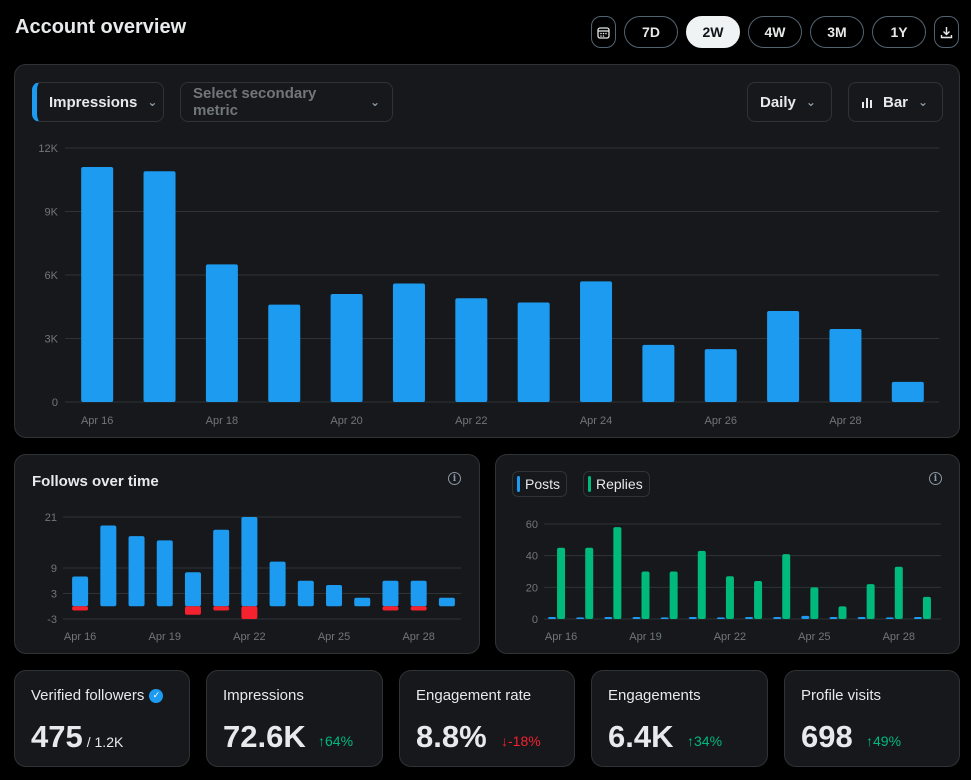  Describe the element at coordinates (52, 340) in the screenshot. I see `y-tick-label: 3K` at that location.